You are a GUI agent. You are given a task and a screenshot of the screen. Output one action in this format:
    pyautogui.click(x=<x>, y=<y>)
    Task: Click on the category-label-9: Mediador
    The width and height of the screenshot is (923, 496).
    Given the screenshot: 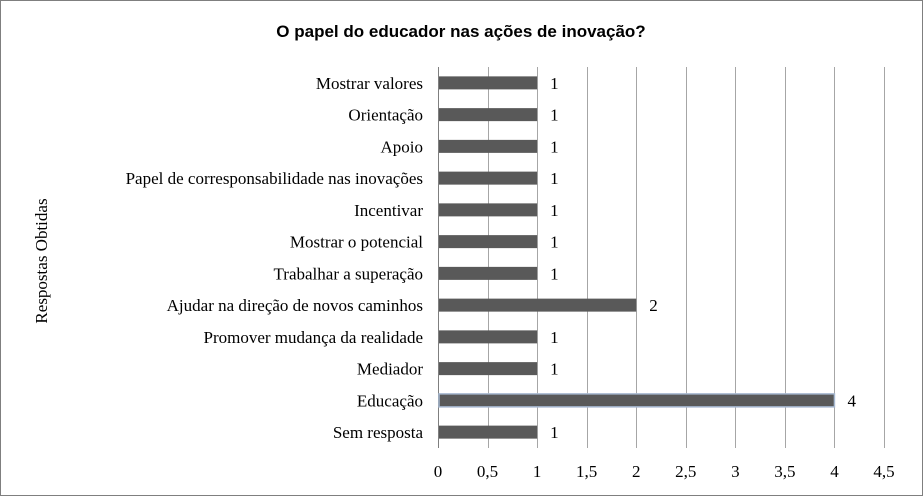 What is the action you would take?
    pyautogui.click(x=390, y=369)
    